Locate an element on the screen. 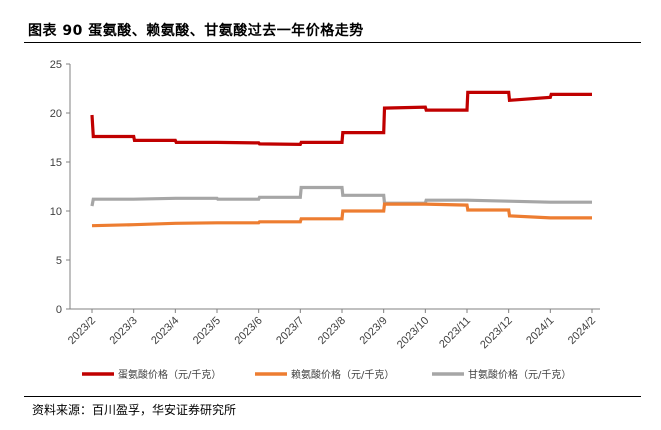 This screenshot has height=430, width=661. title-bar: 图表 90 蛋氨酸、赖氨酸、甘氨酸过去一年价格走势 is located at coordinates (332, 28).